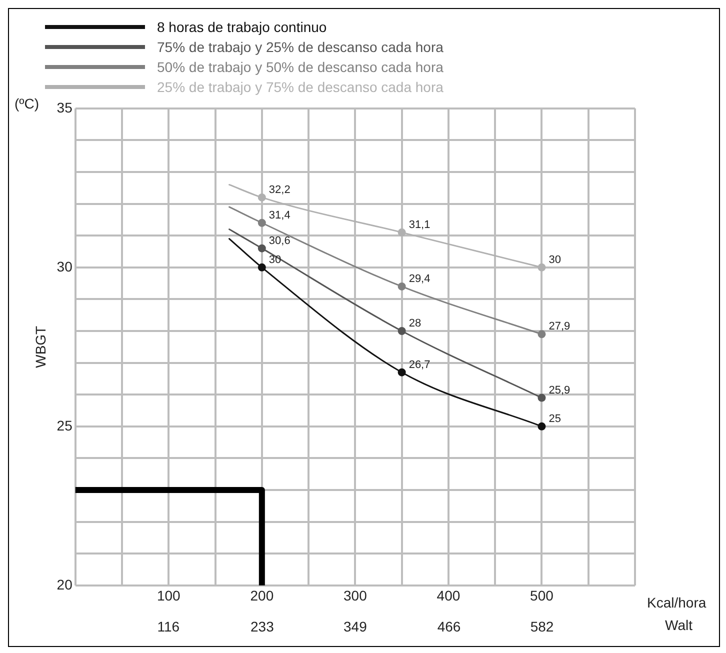 The width and height of the screenshot is (726, 653). I want to click on x-tick-label: 500, so click(542, 596).